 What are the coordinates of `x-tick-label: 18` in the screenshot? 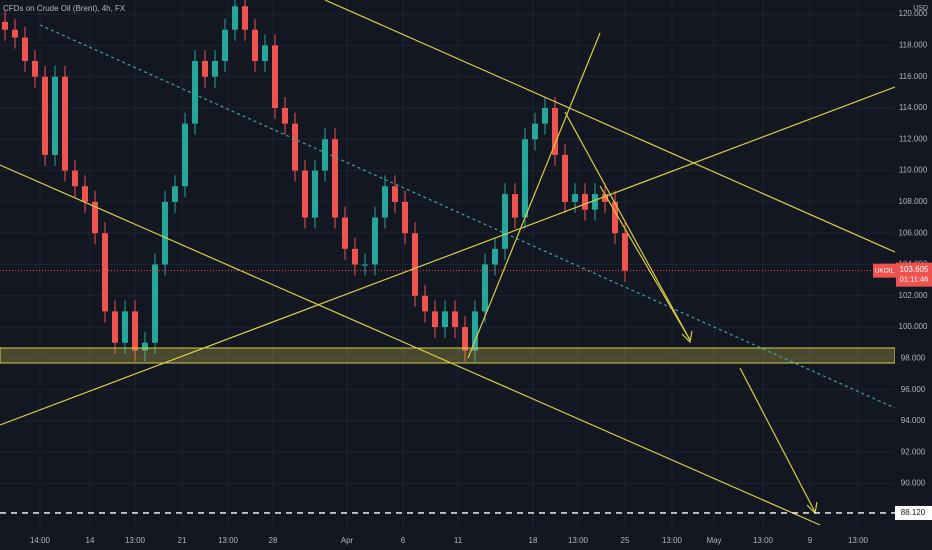 It's located at (533, 540).